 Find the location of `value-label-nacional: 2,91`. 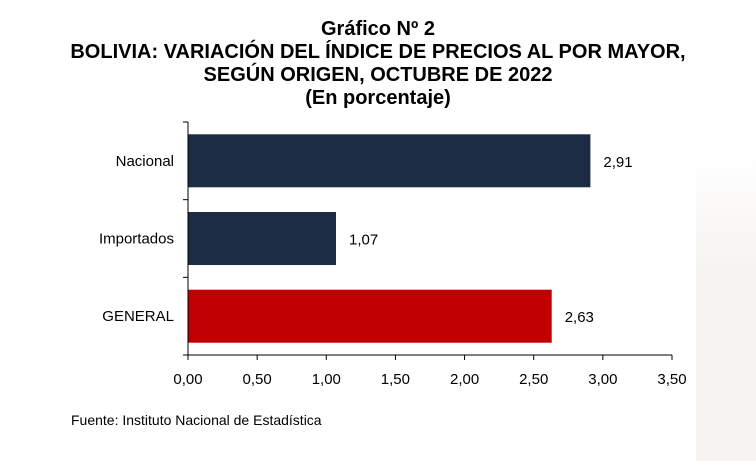

value-label-nacional: 2,91 is located at coordinates (617, 162).